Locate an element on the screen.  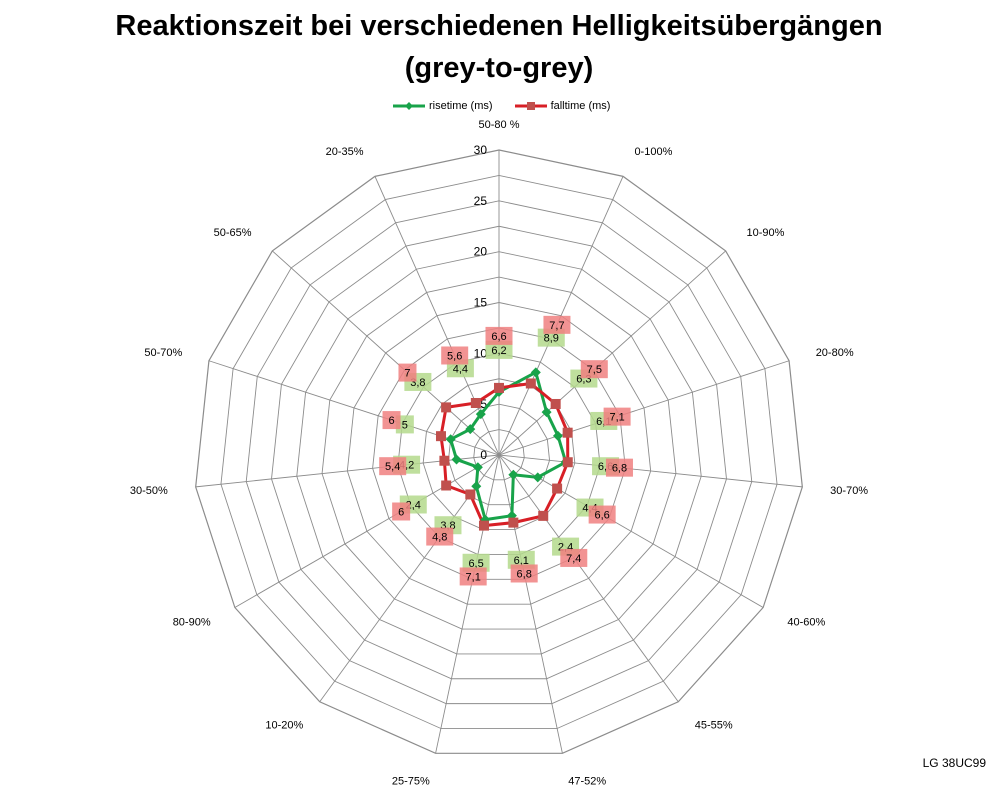
radial-tick-label: 25 is located at coordinates (481, 201).